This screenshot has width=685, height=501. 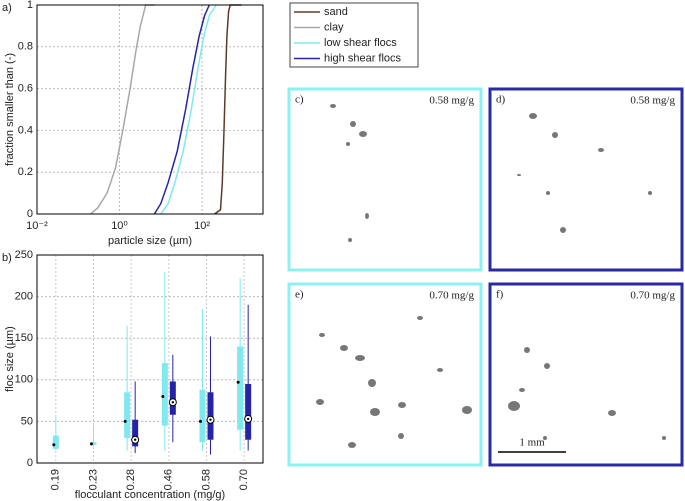 What do you see at coordinates (119, 226) in the screenshot?
I see `x-tick-label: 10⁰` at bounding box center [119, 226].